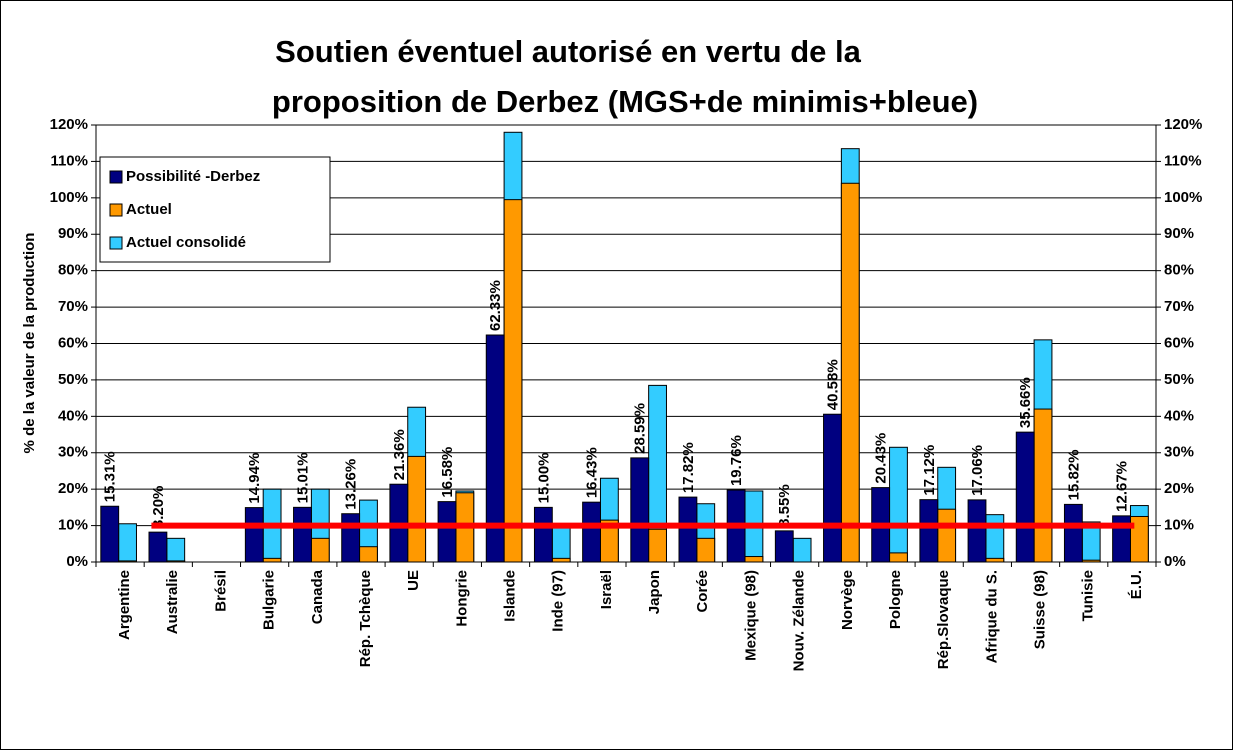  What do you see at coordinates (495, 305) in the screenshot?
I see `data-label: 62.33%` at bounding box center [495, 305].